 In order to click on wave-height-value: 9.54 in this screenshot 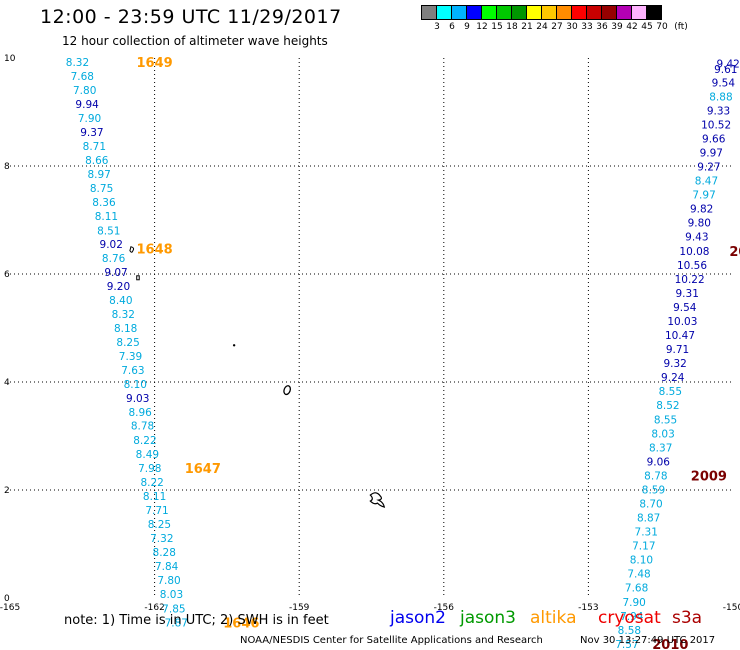, I will do `click(724, 83)`.